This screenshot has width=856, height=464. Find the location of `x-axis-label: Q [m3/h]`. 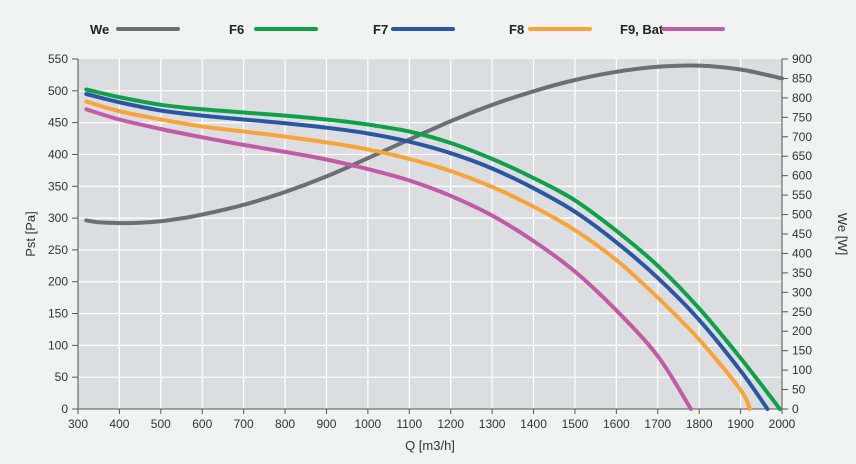

x-axis-label: Q [m3/h] is located at coordinates (430, 445).